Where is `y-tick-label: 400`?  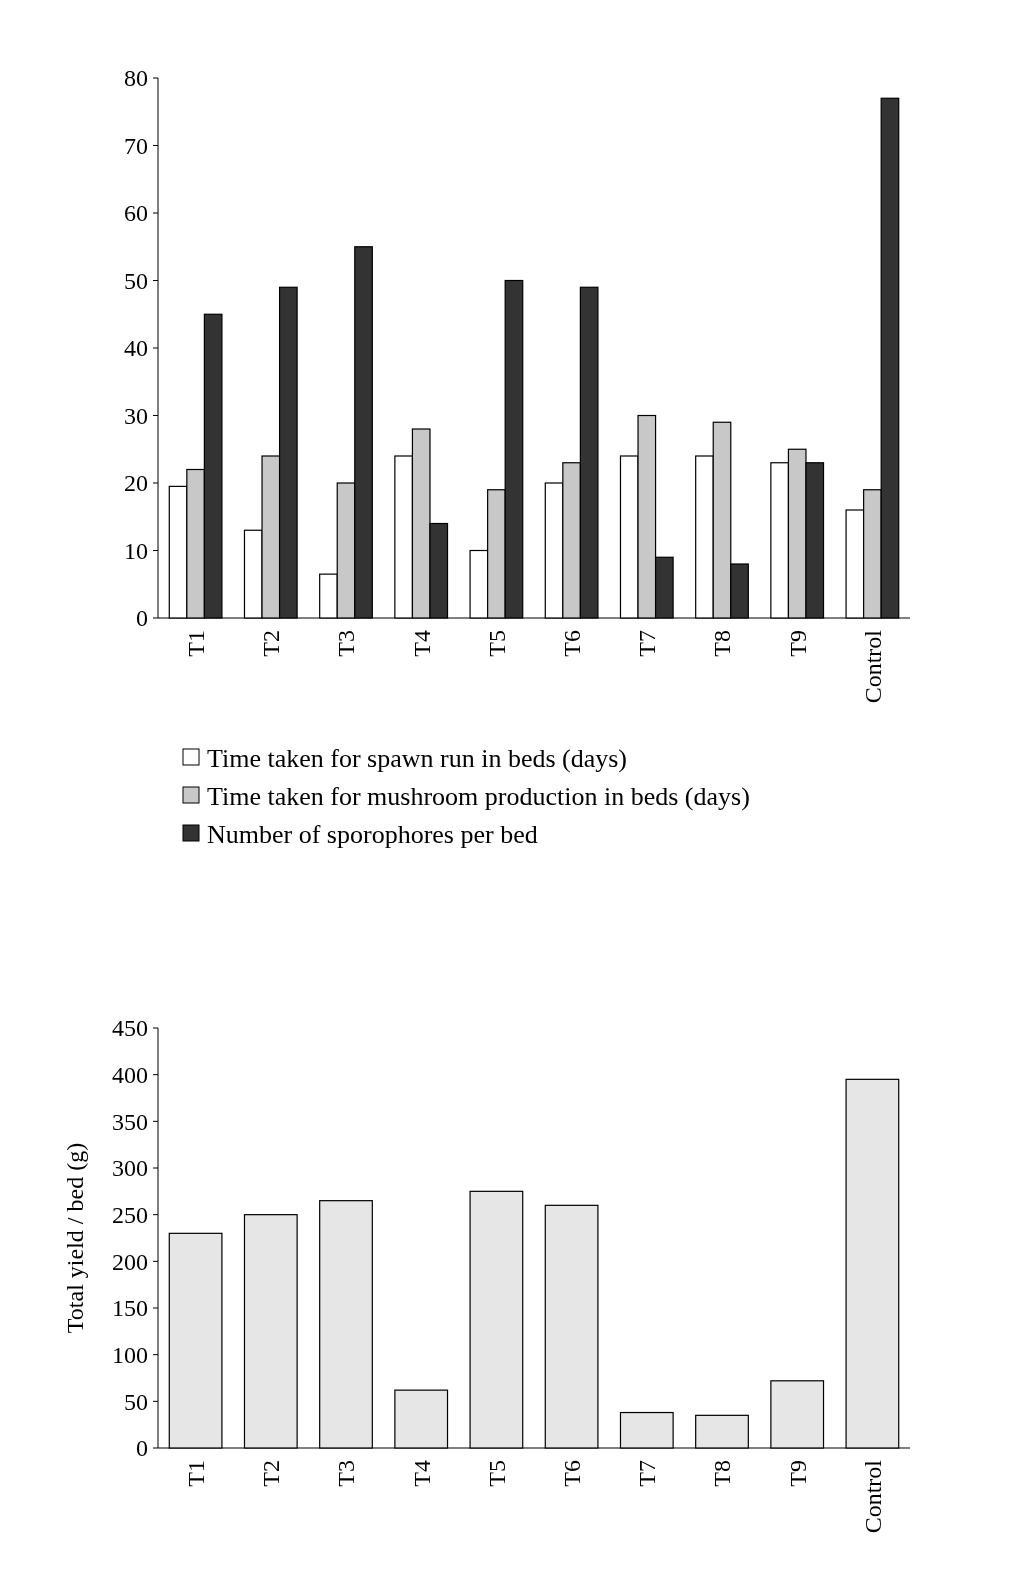
y-tick-label: 400 is located at coordinates (130, 1075).